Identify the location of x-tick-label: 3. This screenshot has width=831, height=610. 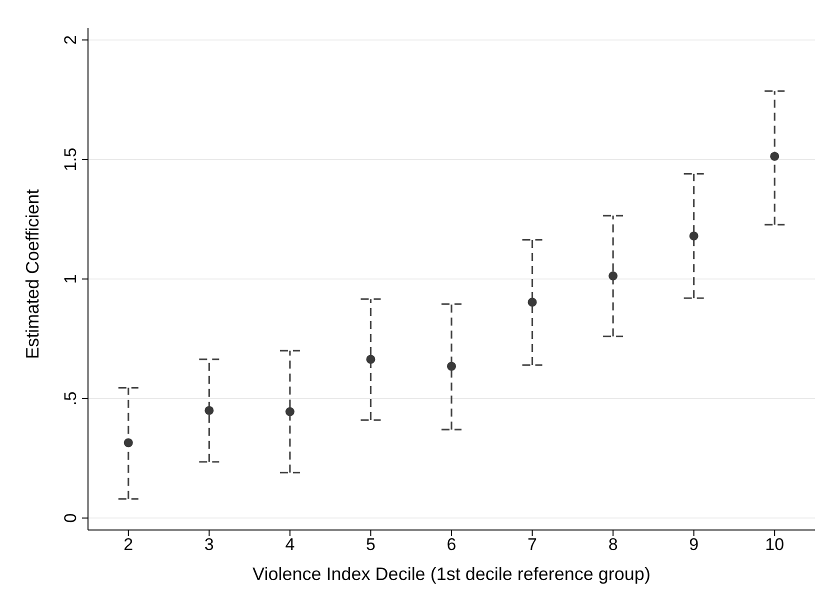
(209, 544).